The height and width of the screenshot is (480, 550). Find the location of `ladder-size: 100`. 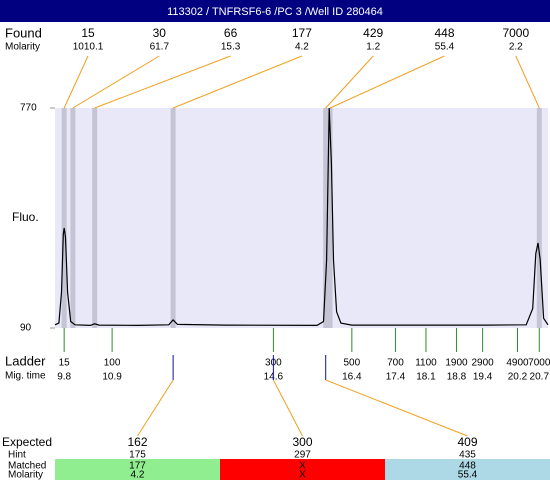

ladder-size: 100 is located at coordinates (112, 363).